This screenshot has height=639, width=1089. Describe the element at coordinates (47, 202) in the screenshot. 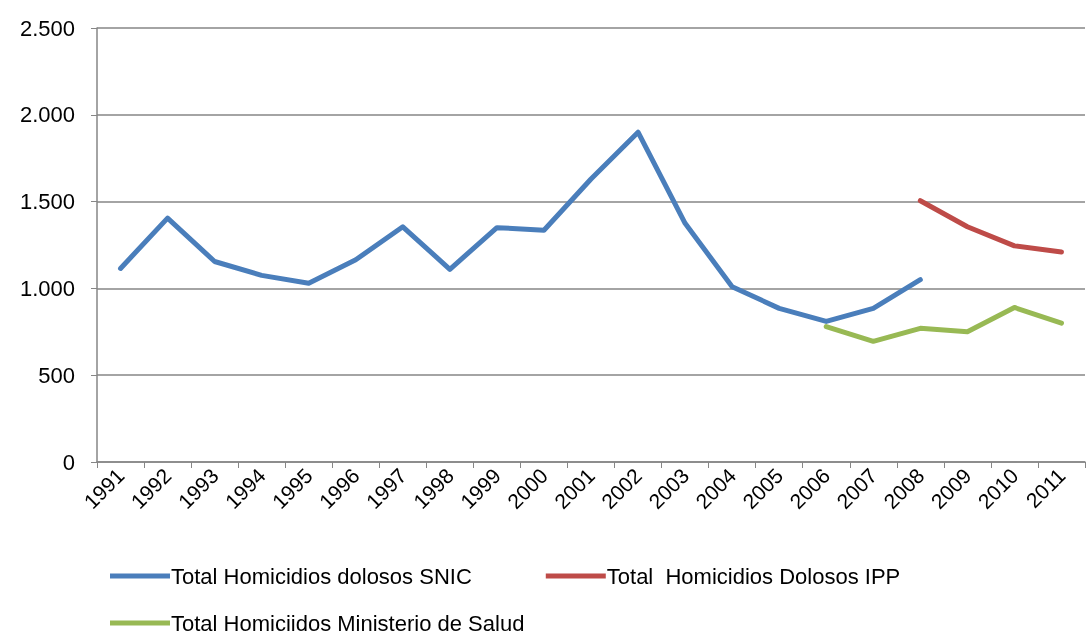

I see `y-tick-label: 1.500` at that location.